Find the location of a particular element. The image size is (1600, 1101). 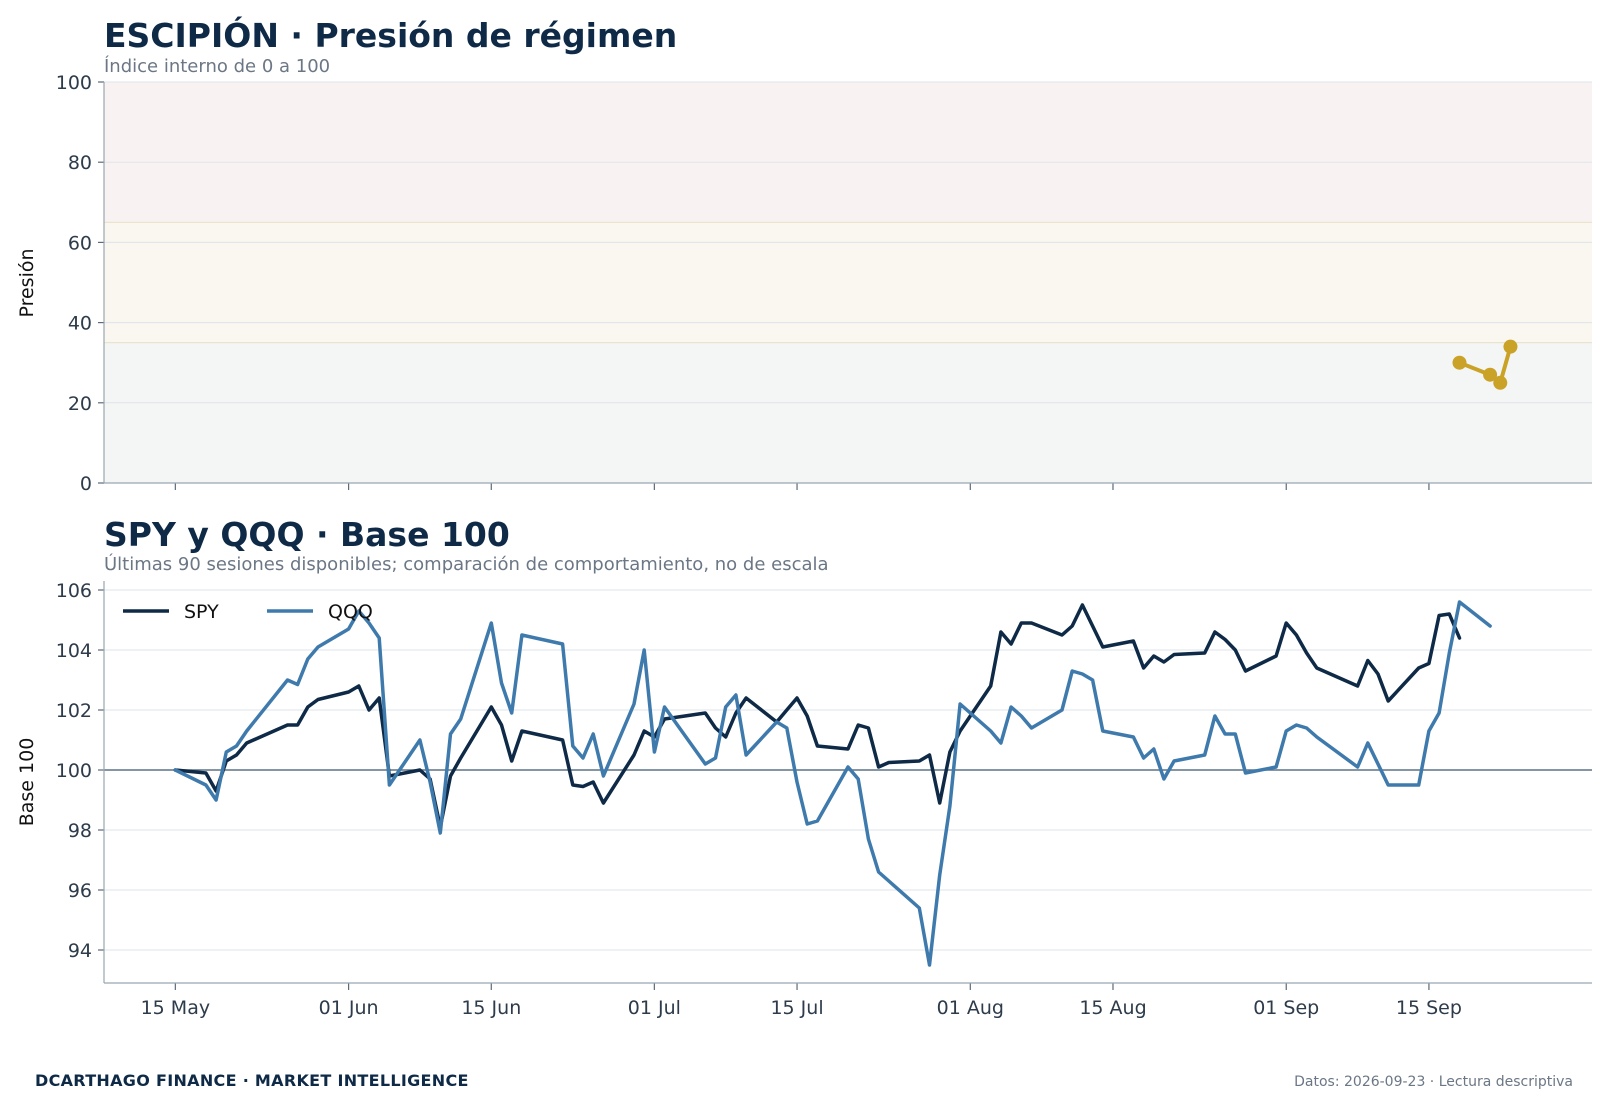

pressure-y-label: Presión is located at coordinates (27, 282).